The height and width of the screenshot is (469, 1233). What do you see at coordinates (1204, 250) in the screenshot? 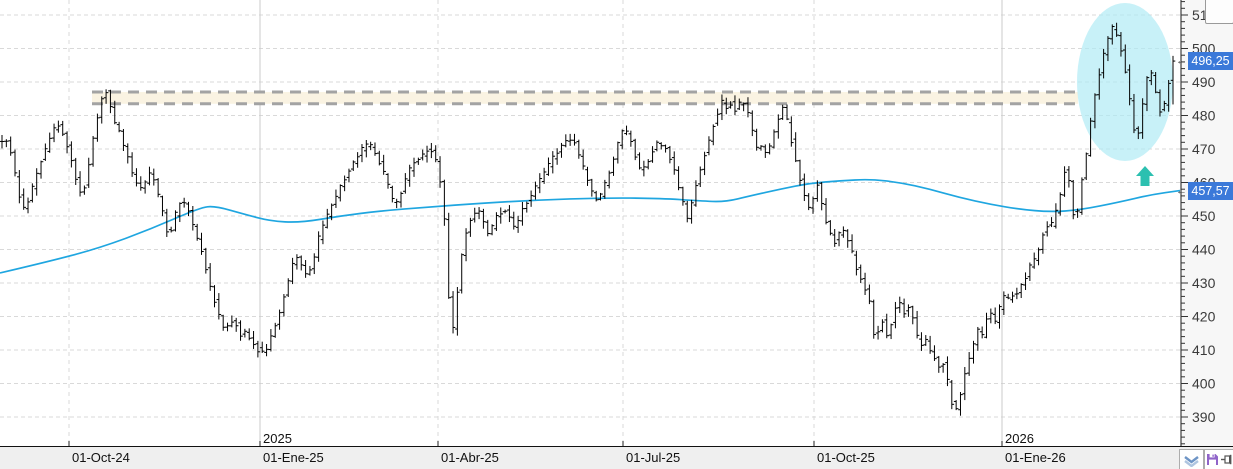
I see `y-axis-label: 440` at bounding box center [1204, 250].